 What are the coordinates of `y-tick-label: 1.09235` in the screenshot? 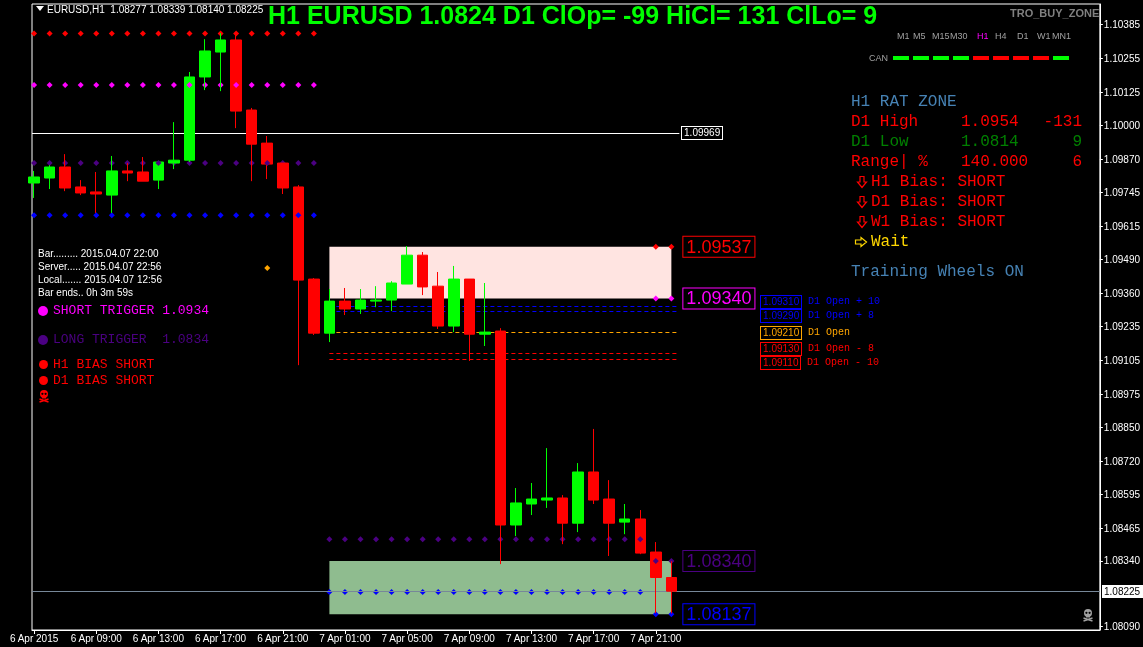 It's located at (1122, 326).